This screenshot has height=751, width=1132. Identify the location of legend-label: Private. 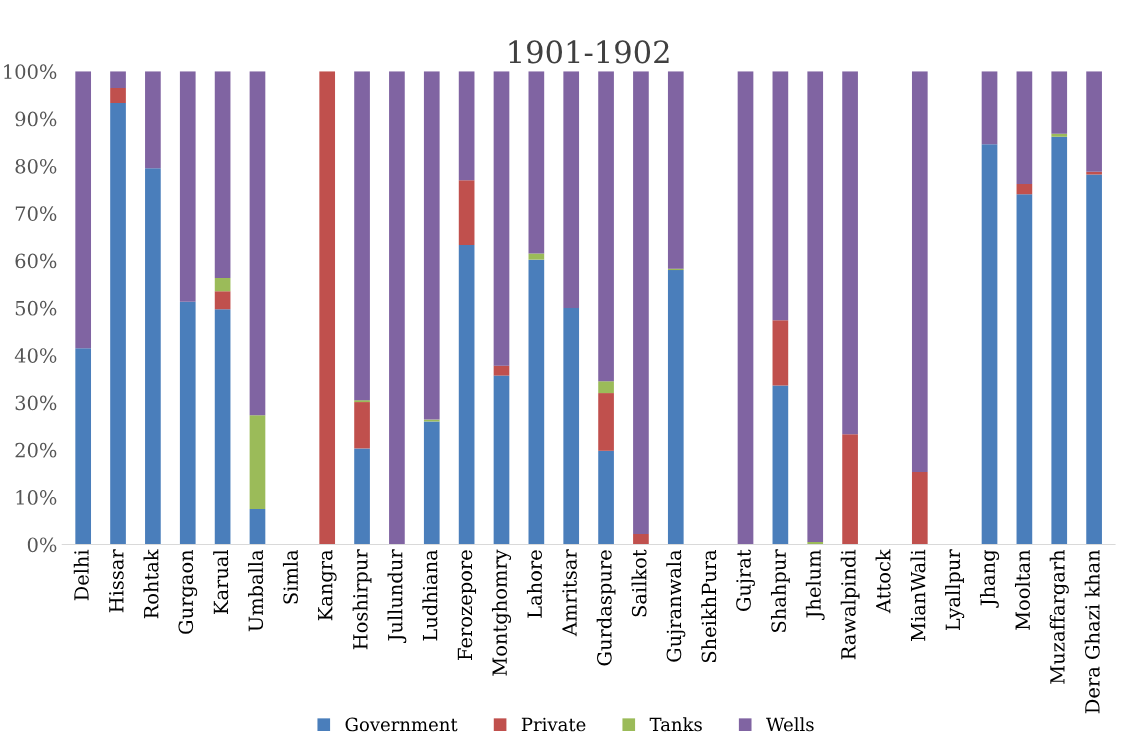
(553, 724).